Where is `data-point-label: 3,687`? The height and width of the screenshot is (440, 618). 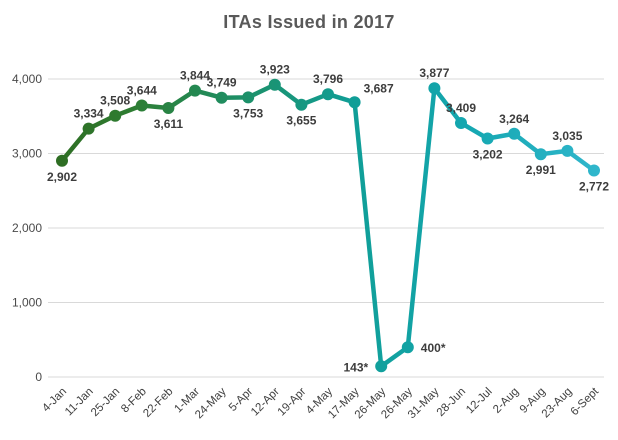
data-point-label: 3,687 is located at coordinates (379, 88).